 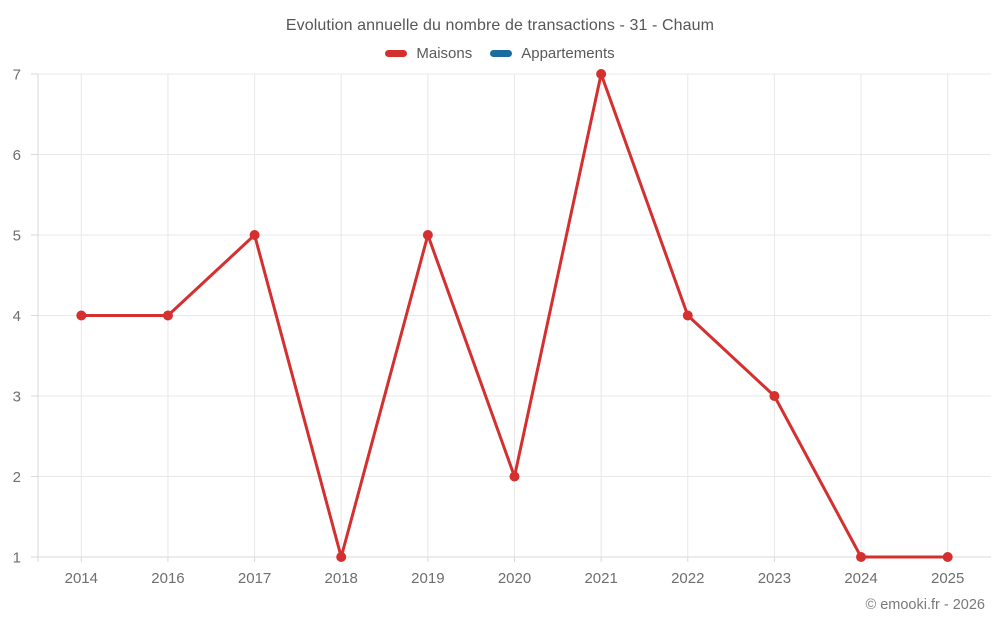 I want to click on data-point-maisons-2021, so click(x=601, y=74).